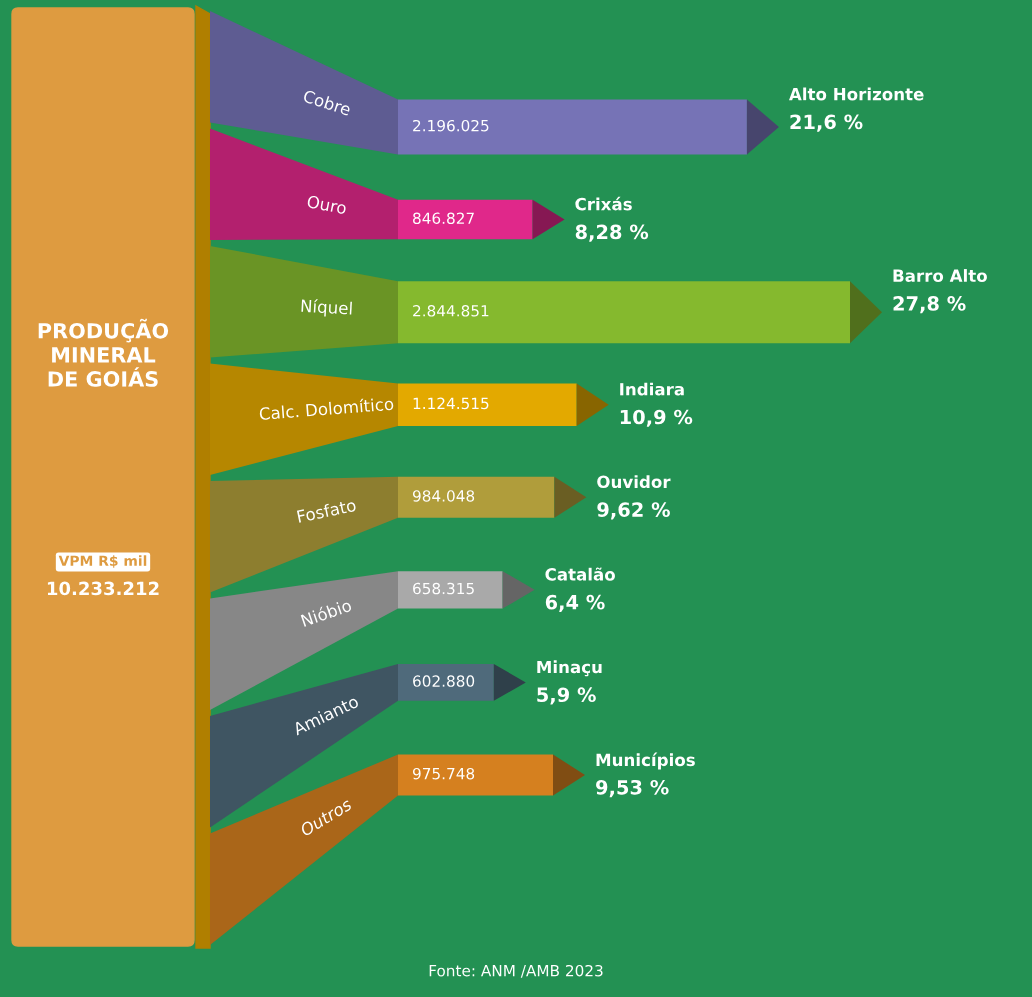 Image resolution: width=1032 pixels, height=997 pixels. Describe the element at coordinates (826, 123) in the screenshot. I see `data-label: 21,6 %` at that location.